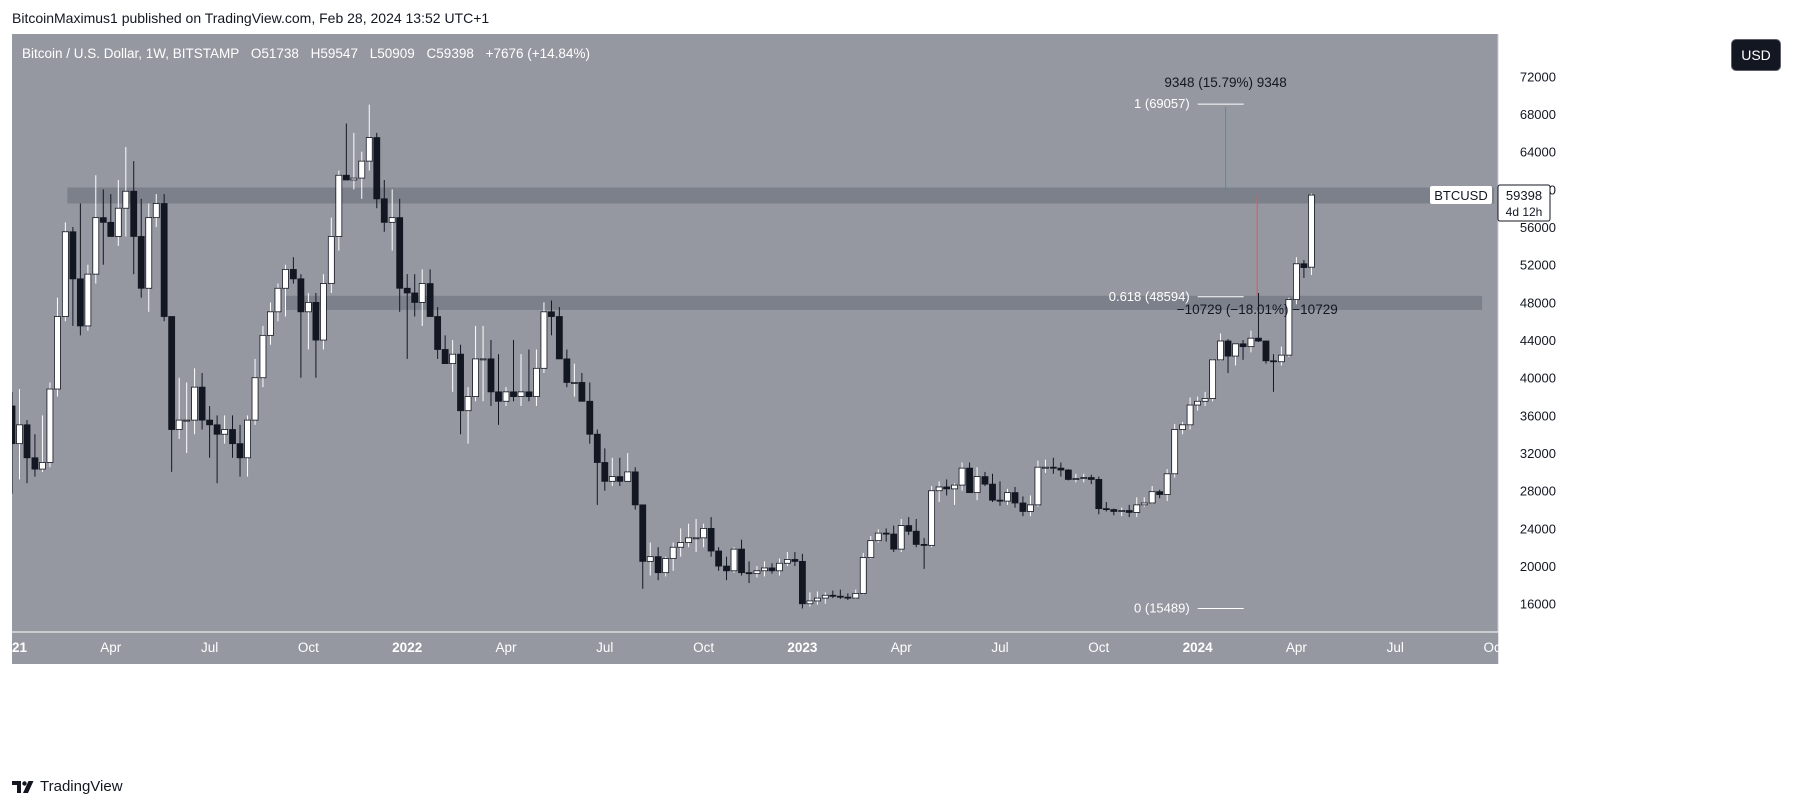 The height and width of the screenshot is (809, 1807). I want to click on price-tick-label: 44000, so click(1538, 340).